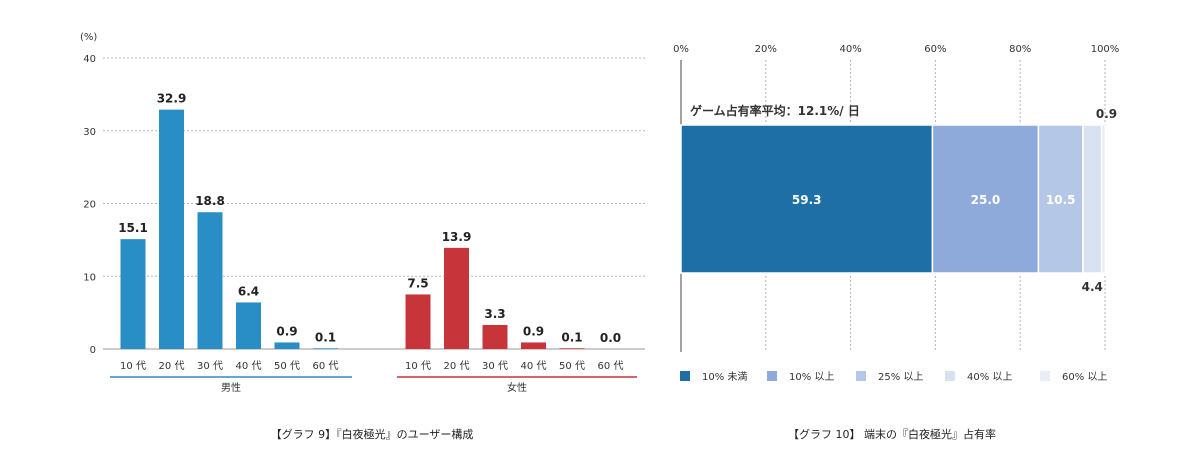 Image resolution: width=1200 pixels, height=470 pixels. I want to click on segment-value-label: 10.5, so click(1061, 200).